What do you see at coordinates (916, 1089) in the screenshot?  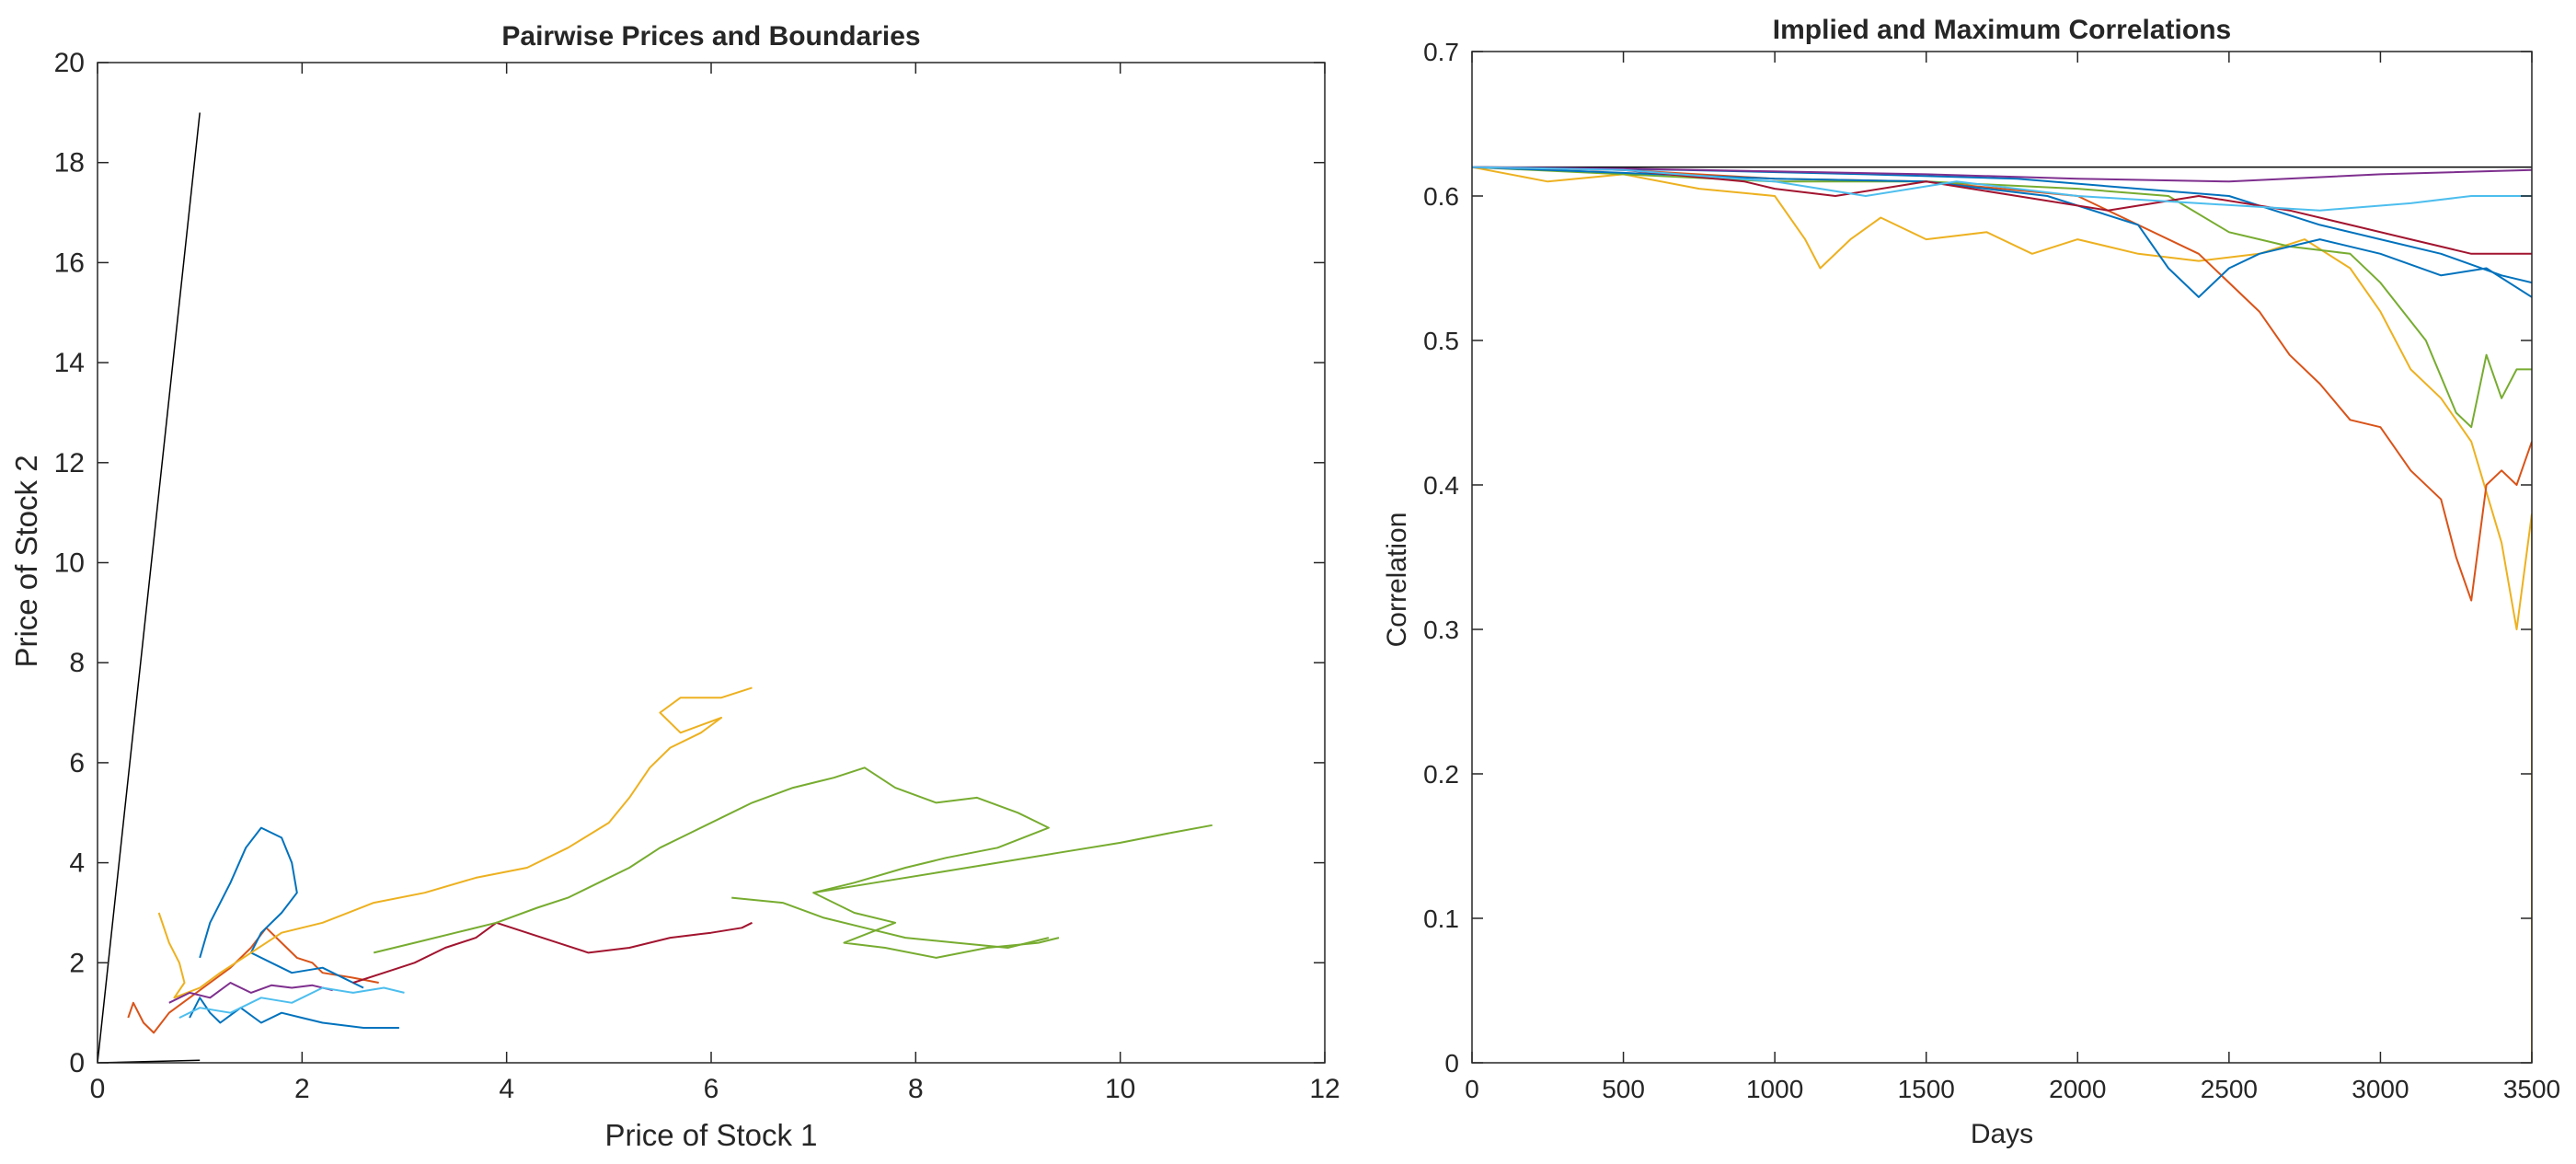 I see `left-chart-xtick-label-4: 8` at bounding box center [916, 1089].